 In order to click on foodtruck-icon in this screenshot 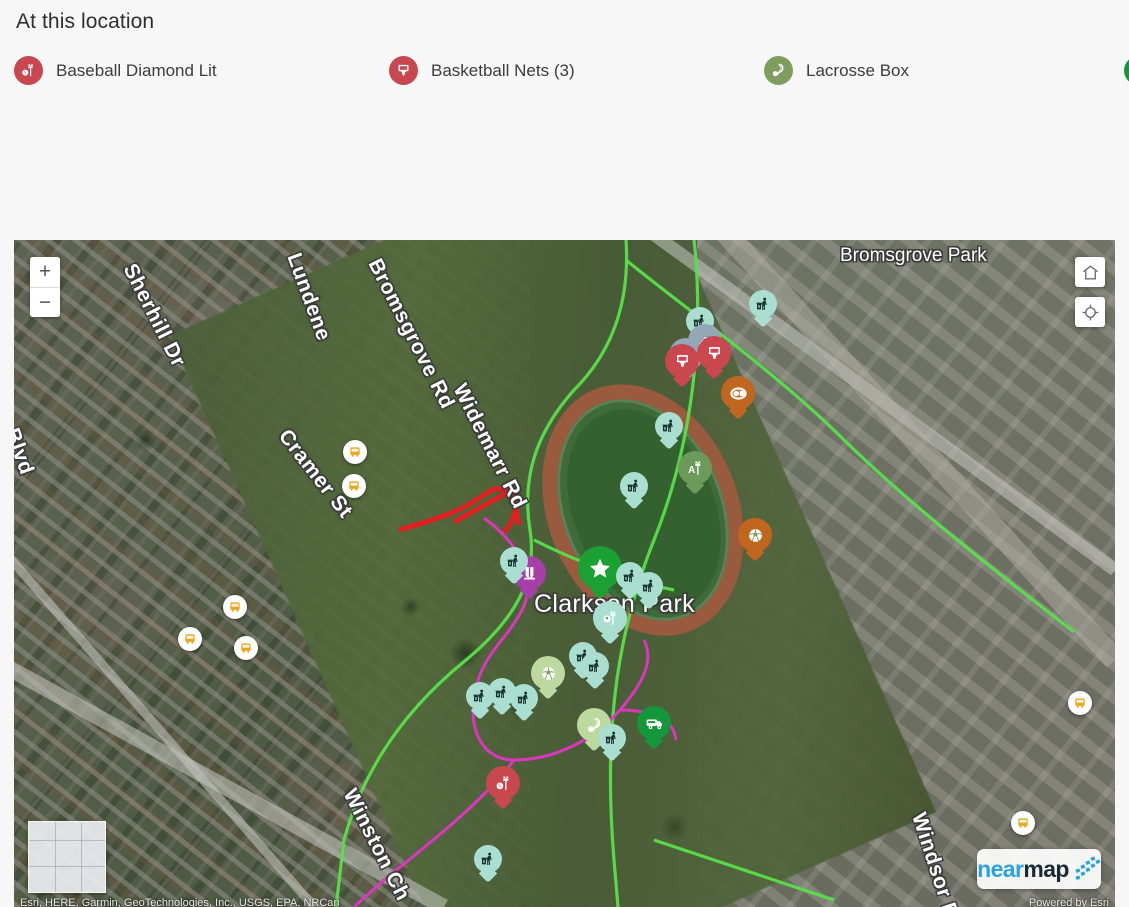, I will do `click(654, 723)`.